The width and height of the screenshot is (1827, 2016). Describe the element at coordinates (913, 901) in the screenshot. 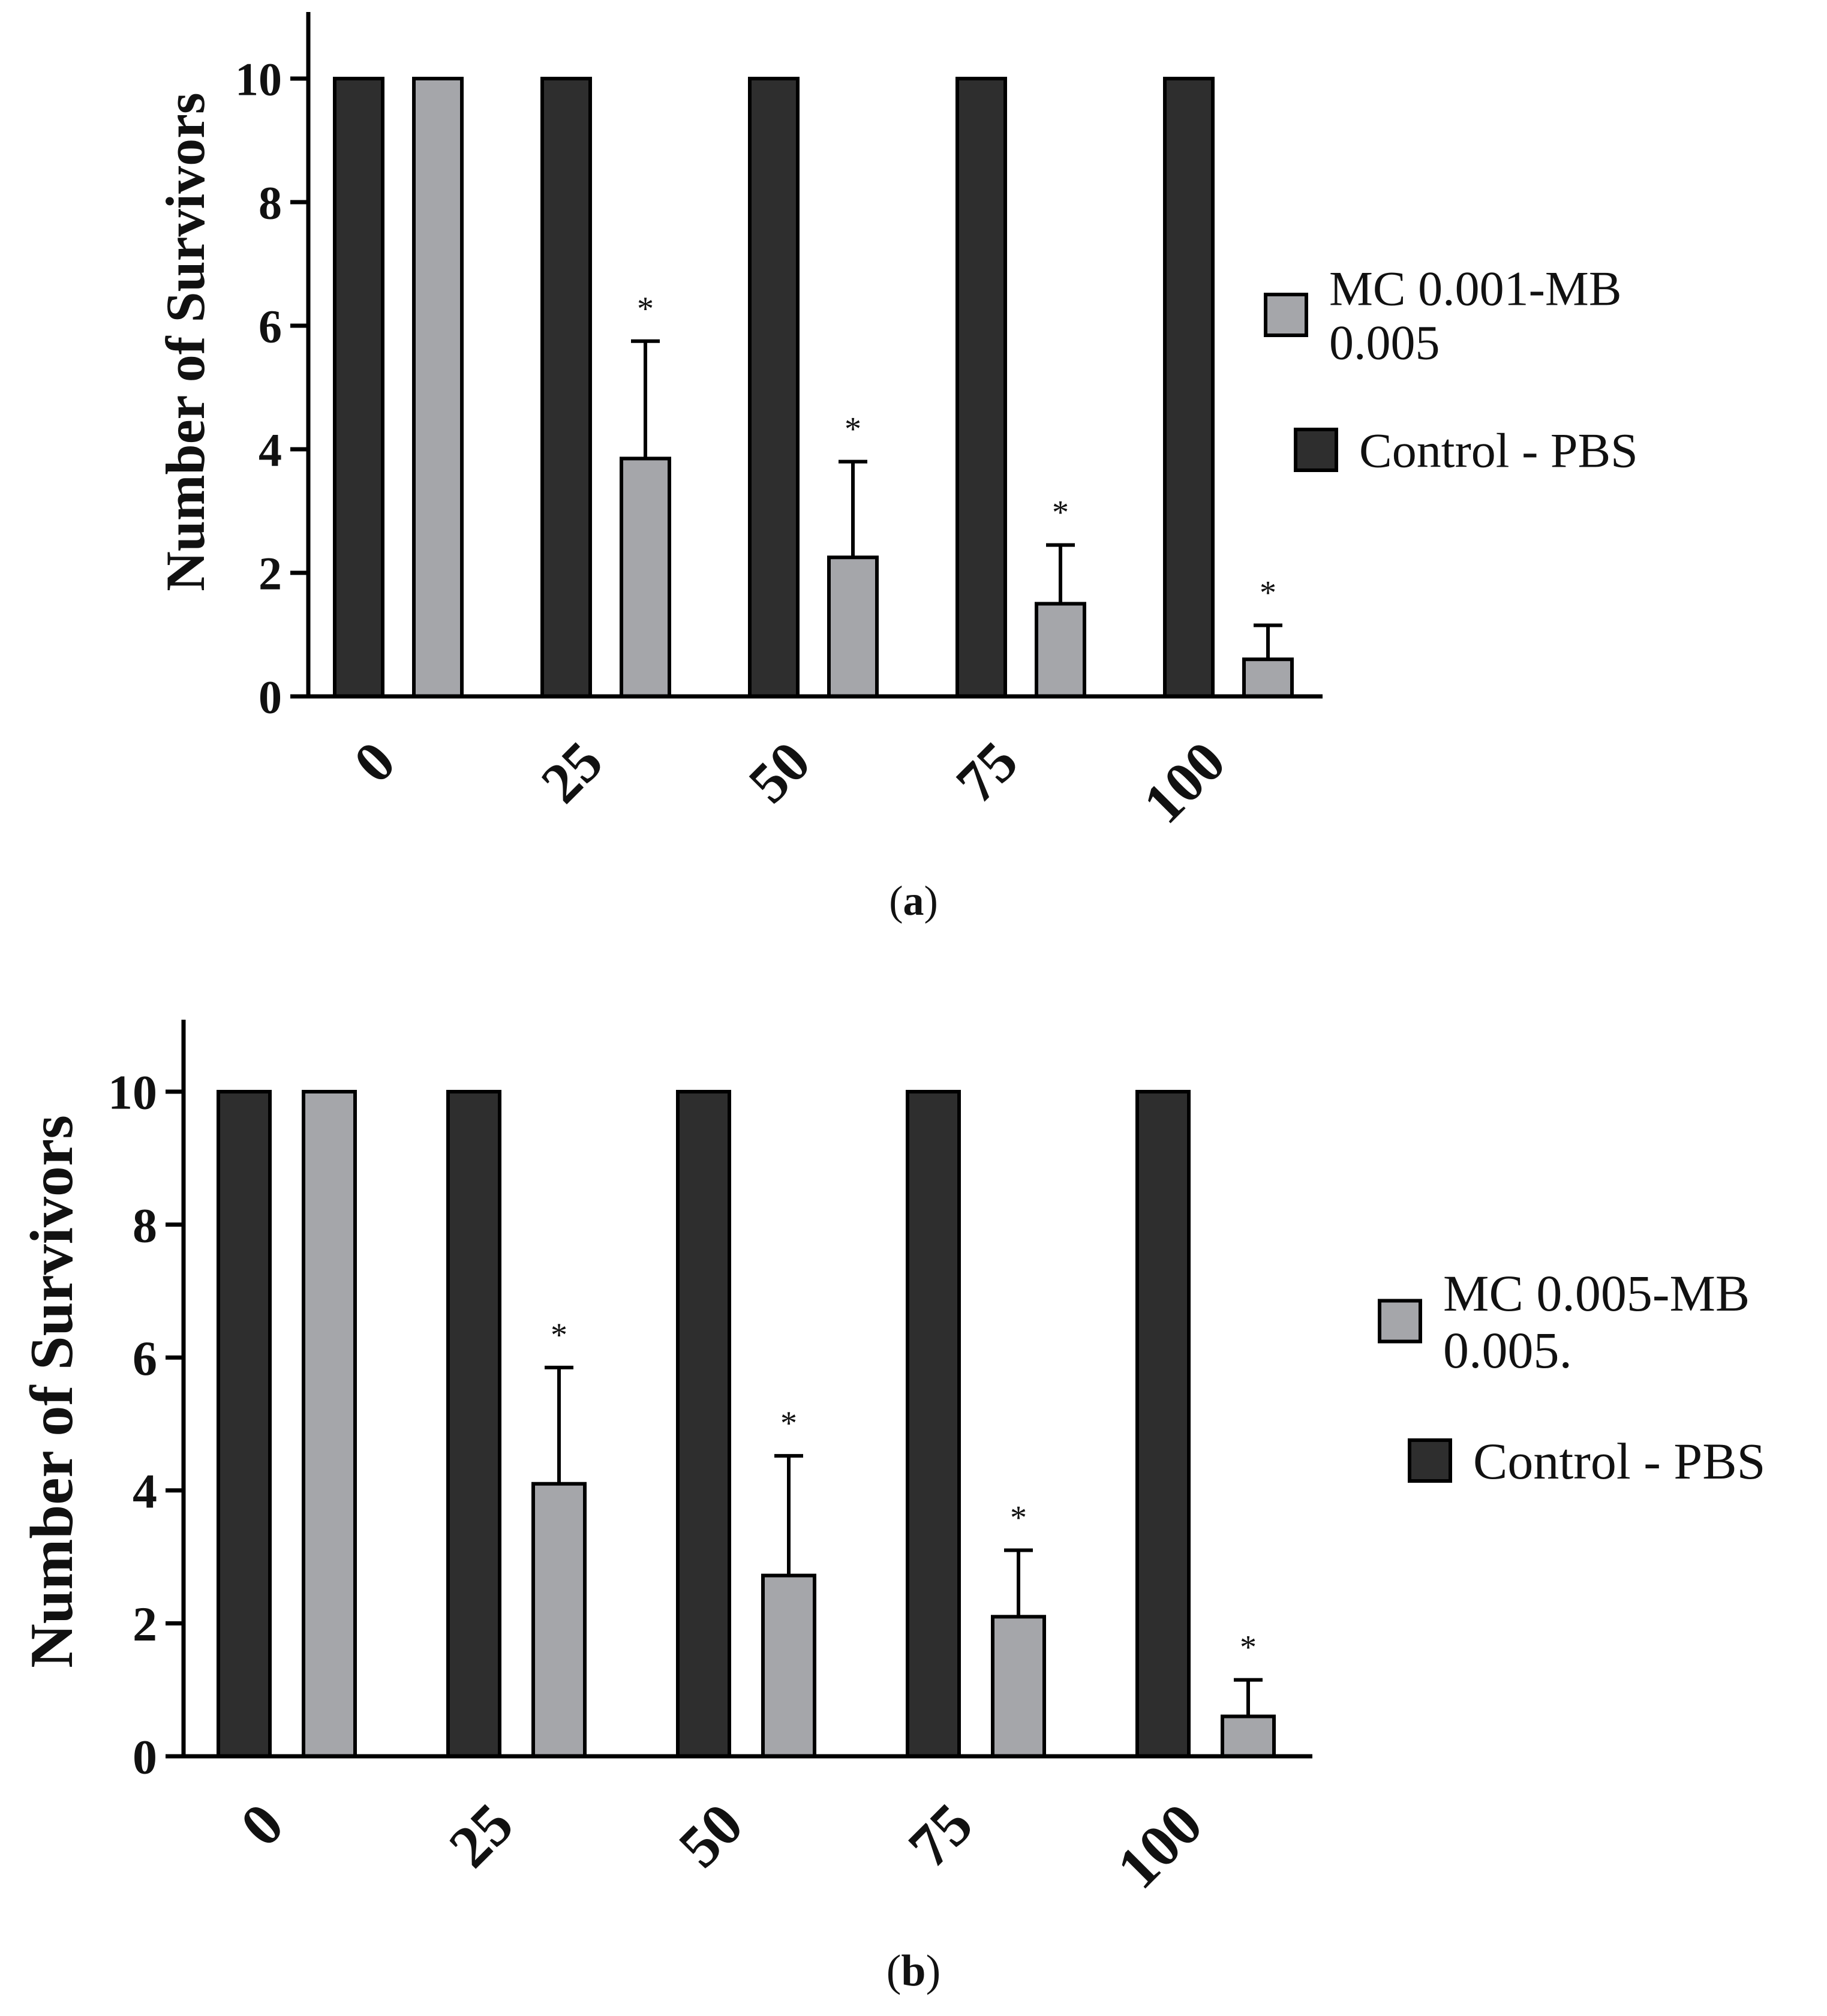

I see `panel-label: (a)` at that location.